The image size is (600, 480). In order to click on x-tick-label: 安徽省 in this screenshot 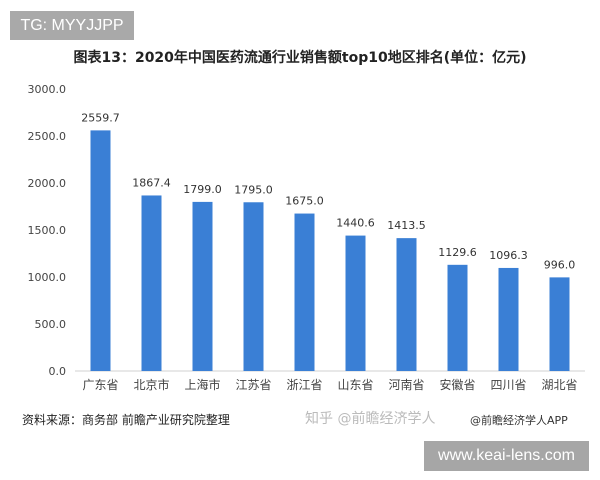, I will do `click(457, 384)`.